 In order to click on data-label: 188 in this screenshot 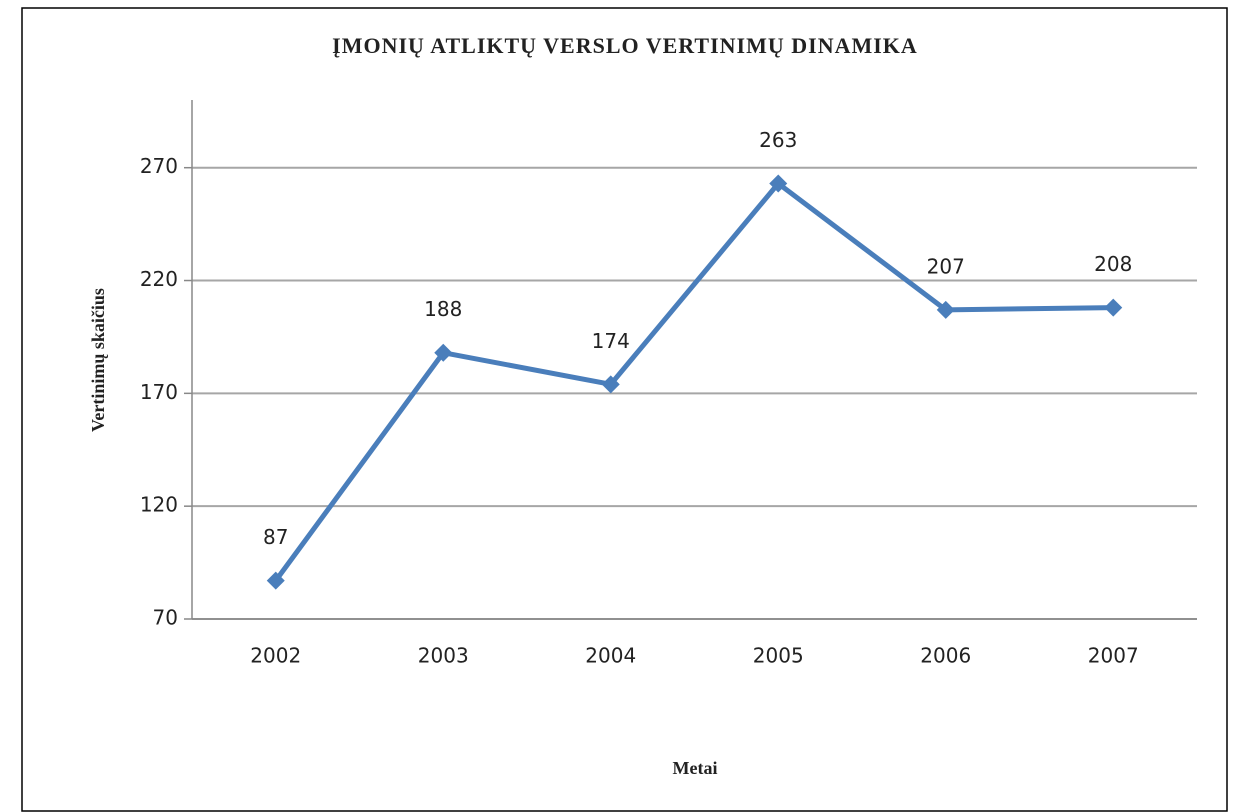, I will do `click(443, 309)`.